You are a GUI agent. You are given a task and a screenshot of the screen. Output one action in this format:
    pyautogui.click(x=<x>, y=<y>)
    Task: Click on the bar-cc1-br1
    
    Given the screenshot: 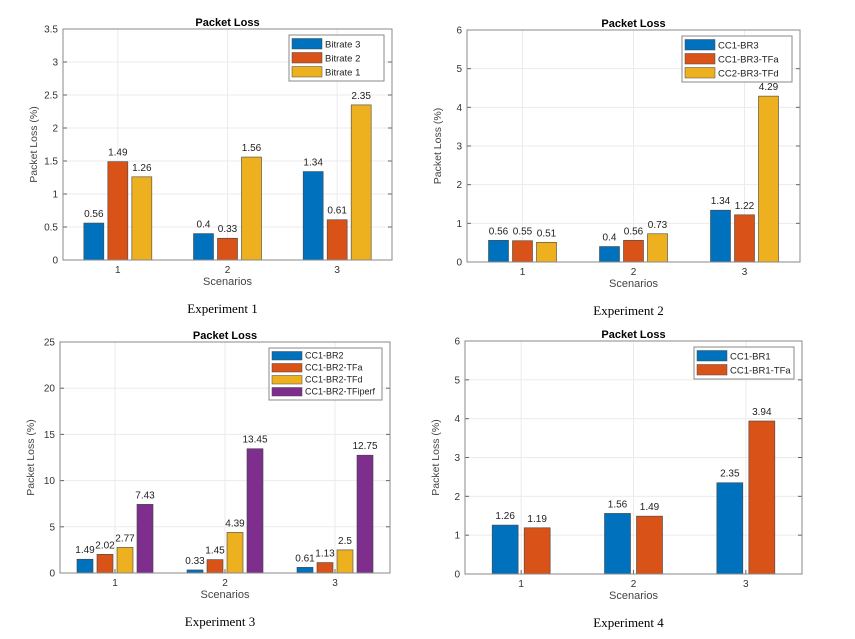 What is the action you would take?
    pyautogui.click(x=505, y=549)
    